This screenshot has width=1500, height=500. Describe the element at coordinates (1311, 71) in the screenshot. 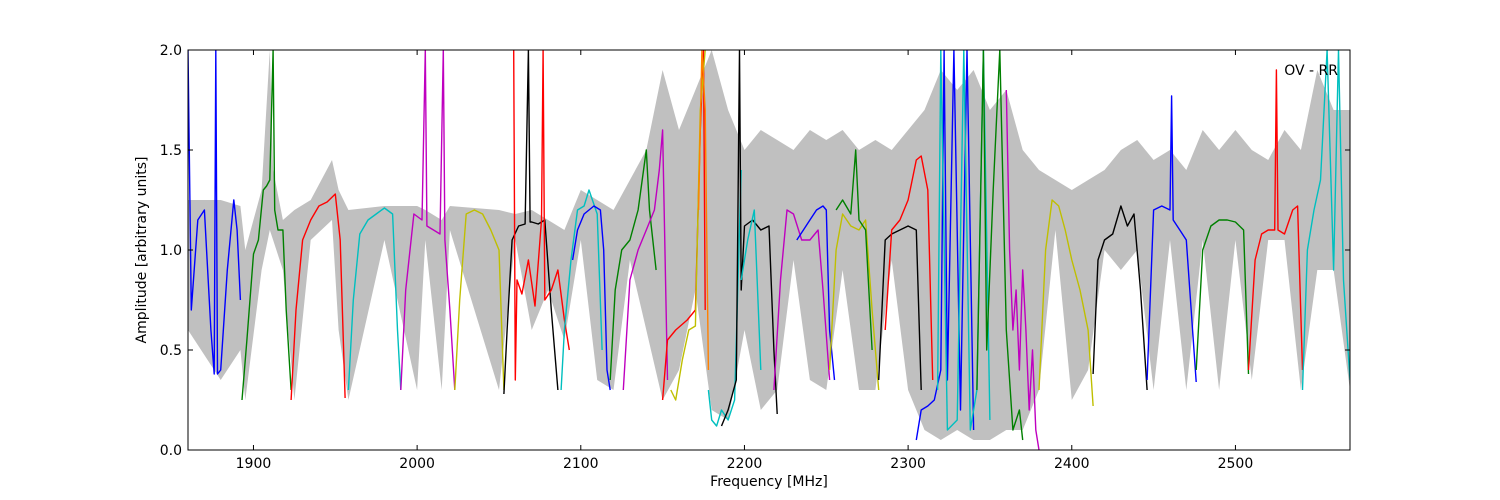

I see `plot-annotation: OV - RR` at that location.